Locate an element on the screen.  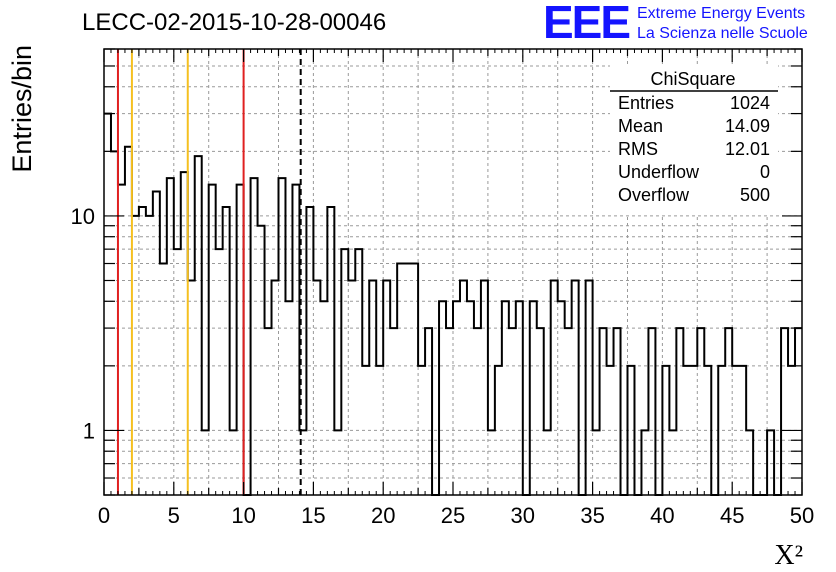
stats-value: 500 is located at coordinates (755, 195).